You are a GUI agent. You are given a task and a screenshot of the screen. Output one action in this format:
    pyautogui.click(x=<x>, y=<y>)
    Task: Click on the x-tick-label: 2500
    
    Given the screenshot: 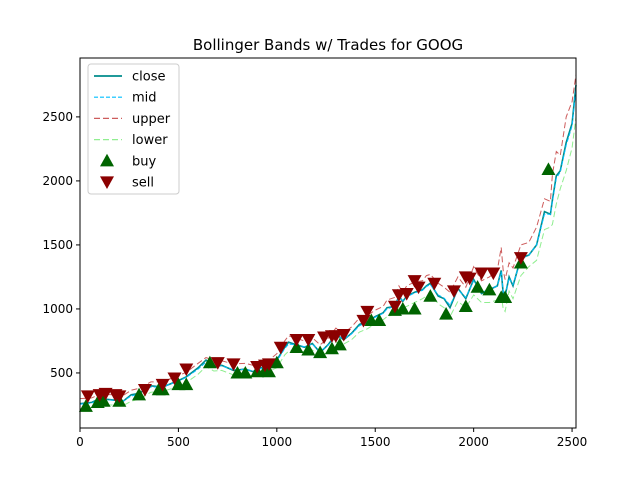 What is the action you would take?
    pyautogui.click(x=572, y=442)
    